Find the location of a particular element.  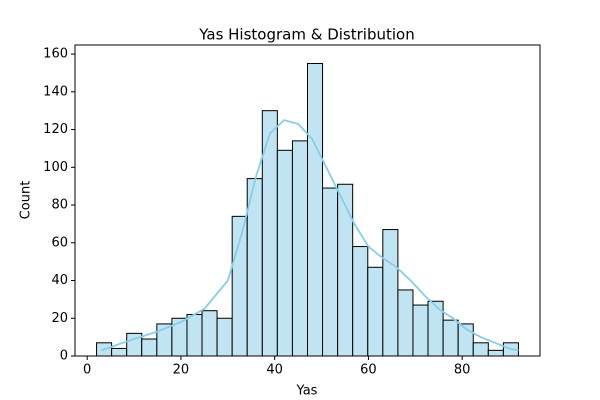

x-tick-label: 0 is located at coordinates (87, 370).